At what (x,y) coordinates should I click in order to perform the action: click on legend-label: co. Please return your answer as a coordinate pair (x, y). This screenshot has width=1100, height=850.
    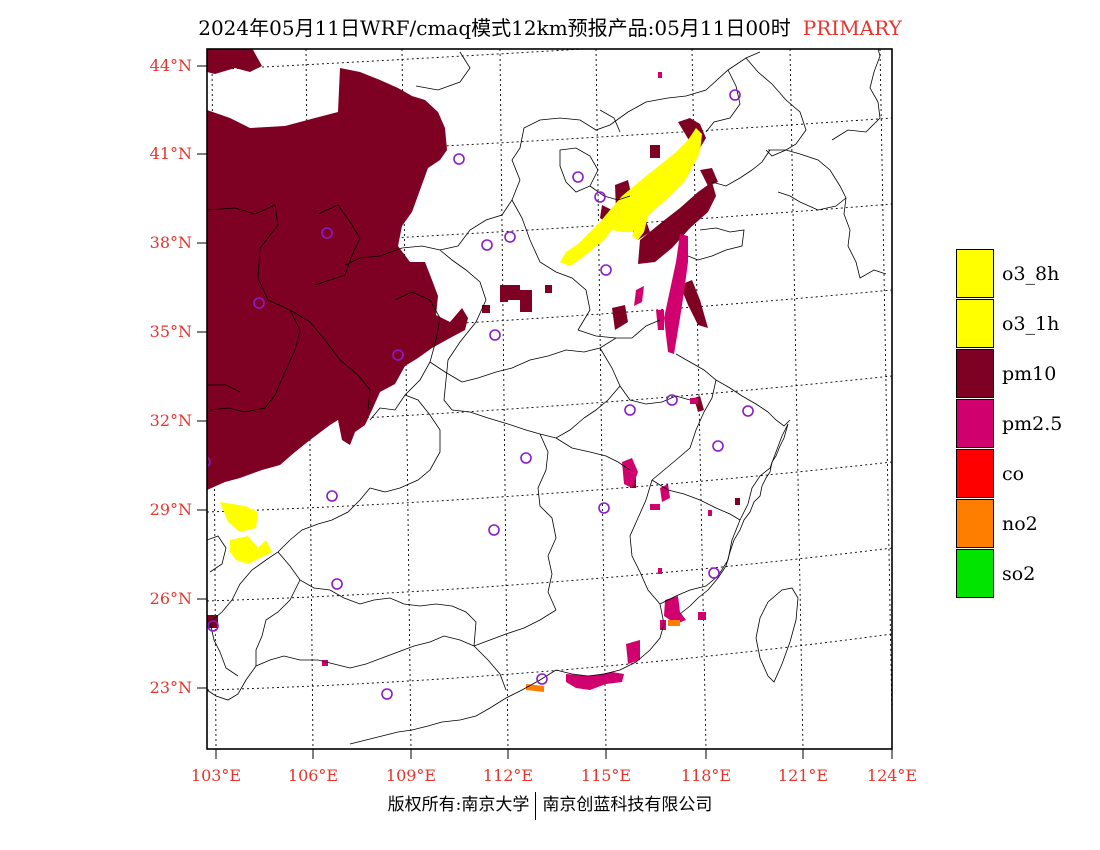
    Looking at the image, I should click on (1013, 474).